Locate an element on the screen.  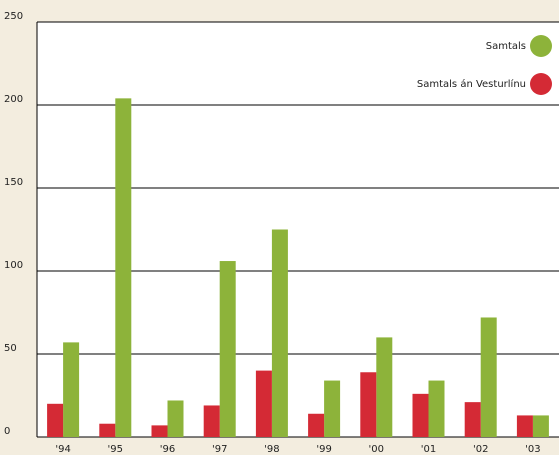
y-tick-label: 0 is located at coordinates (7, 431).